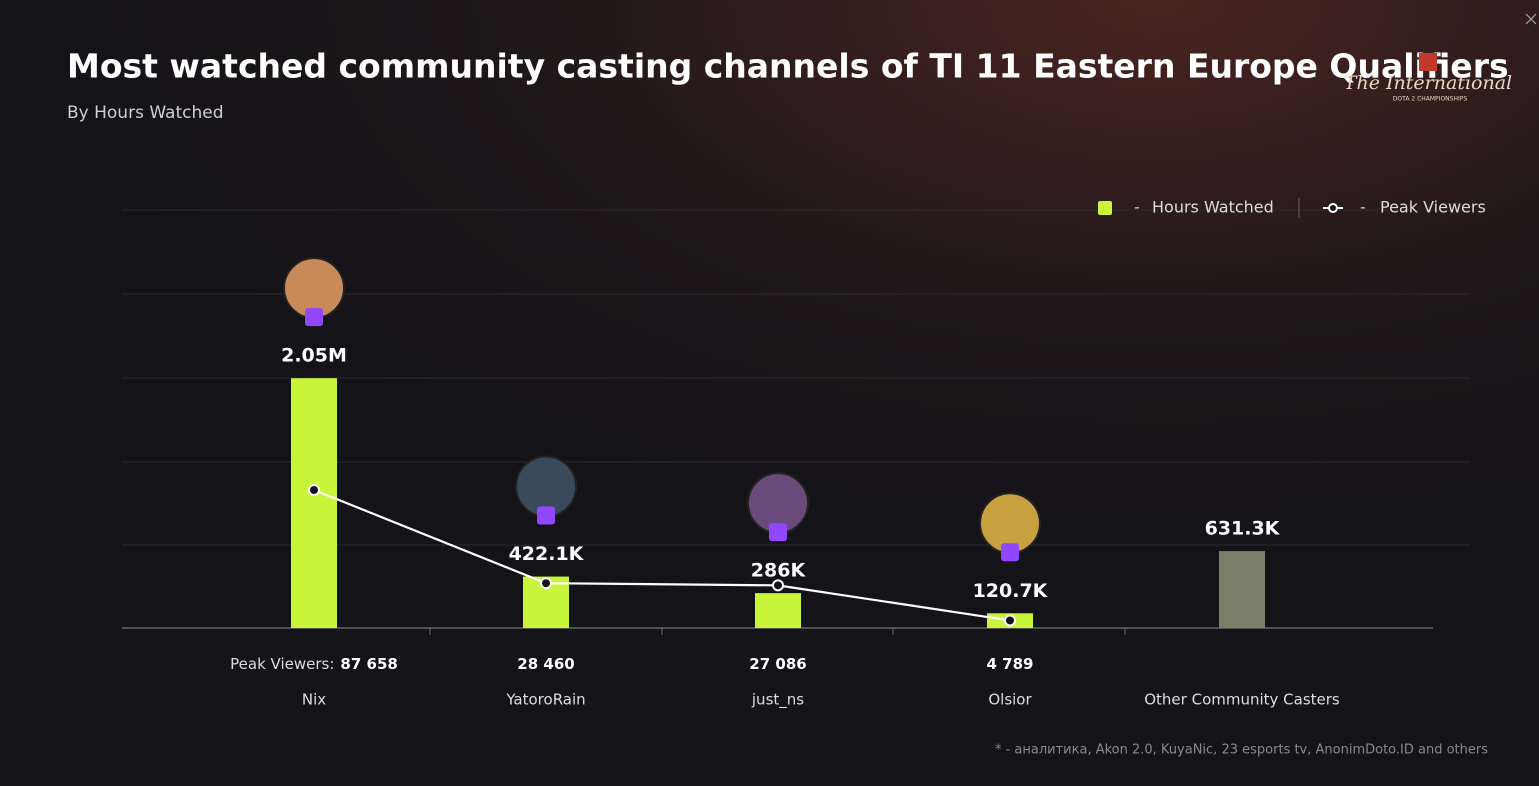 The height and width of the screenshot is (786, 1539). What do you see at coordinates (1213, 207) in the screenshot?
I see `legend-label: Hours Watched` at bounding box center [1213, 207].